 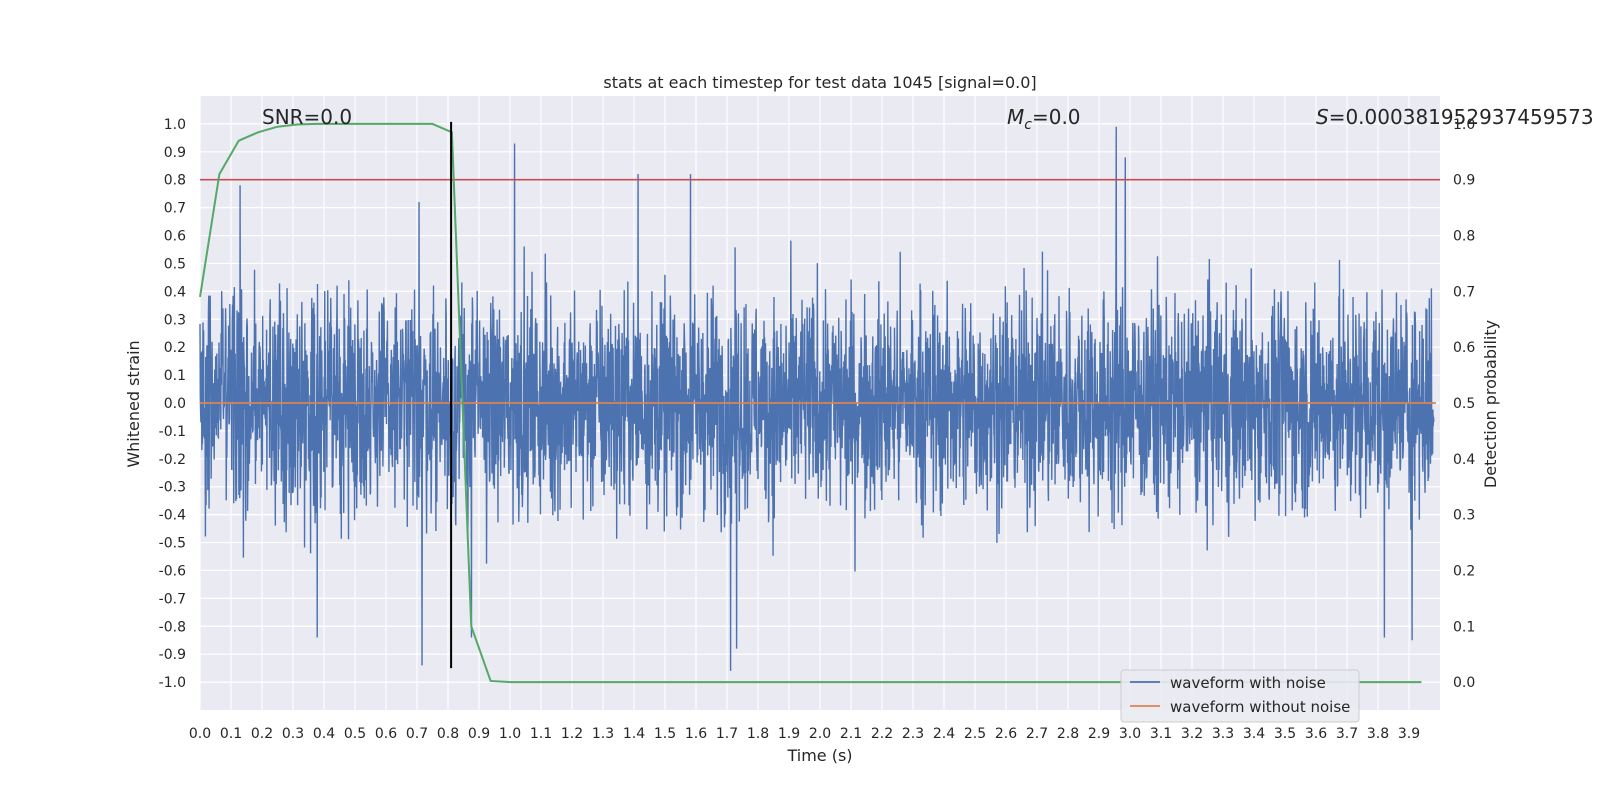 What do you see at coordinates (200, 734) in the screenshot?
I see `x-tick-label: 0.0` at bounding box center [200, 734].